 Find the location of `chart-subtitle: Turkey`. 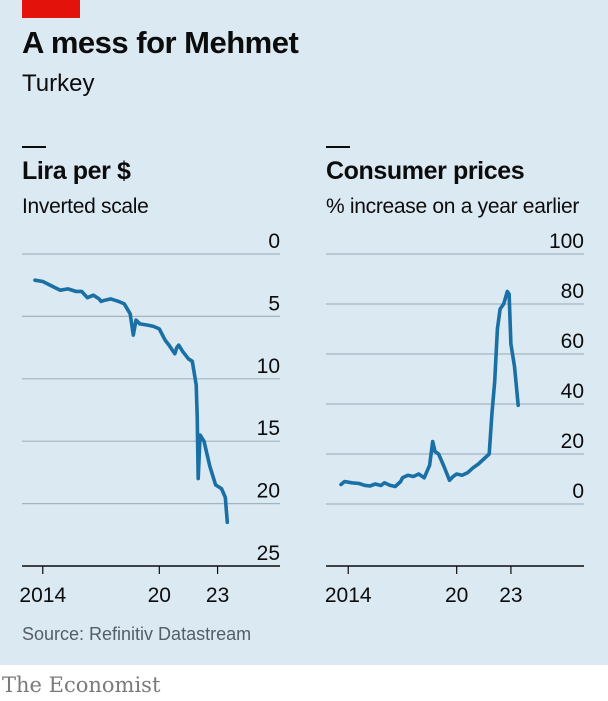

chart-subtitle: Turkey is located at coordinates (58, 83).